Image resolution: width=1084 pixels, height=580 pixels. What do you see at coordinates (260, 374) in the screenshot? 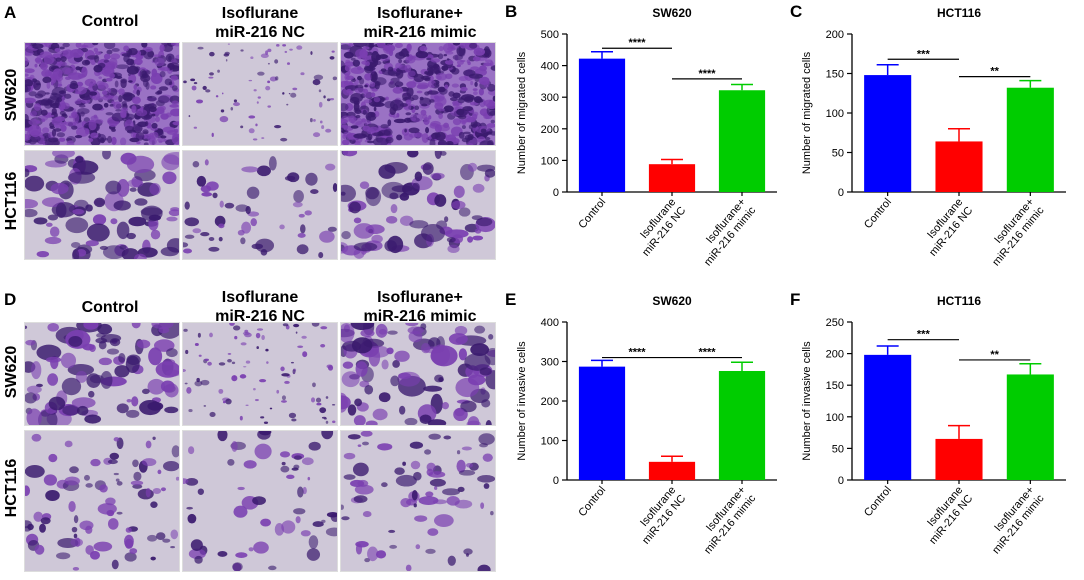
I see `micrograph-d-sw620-isoflurane-nc` at bounding box center [260, 374].